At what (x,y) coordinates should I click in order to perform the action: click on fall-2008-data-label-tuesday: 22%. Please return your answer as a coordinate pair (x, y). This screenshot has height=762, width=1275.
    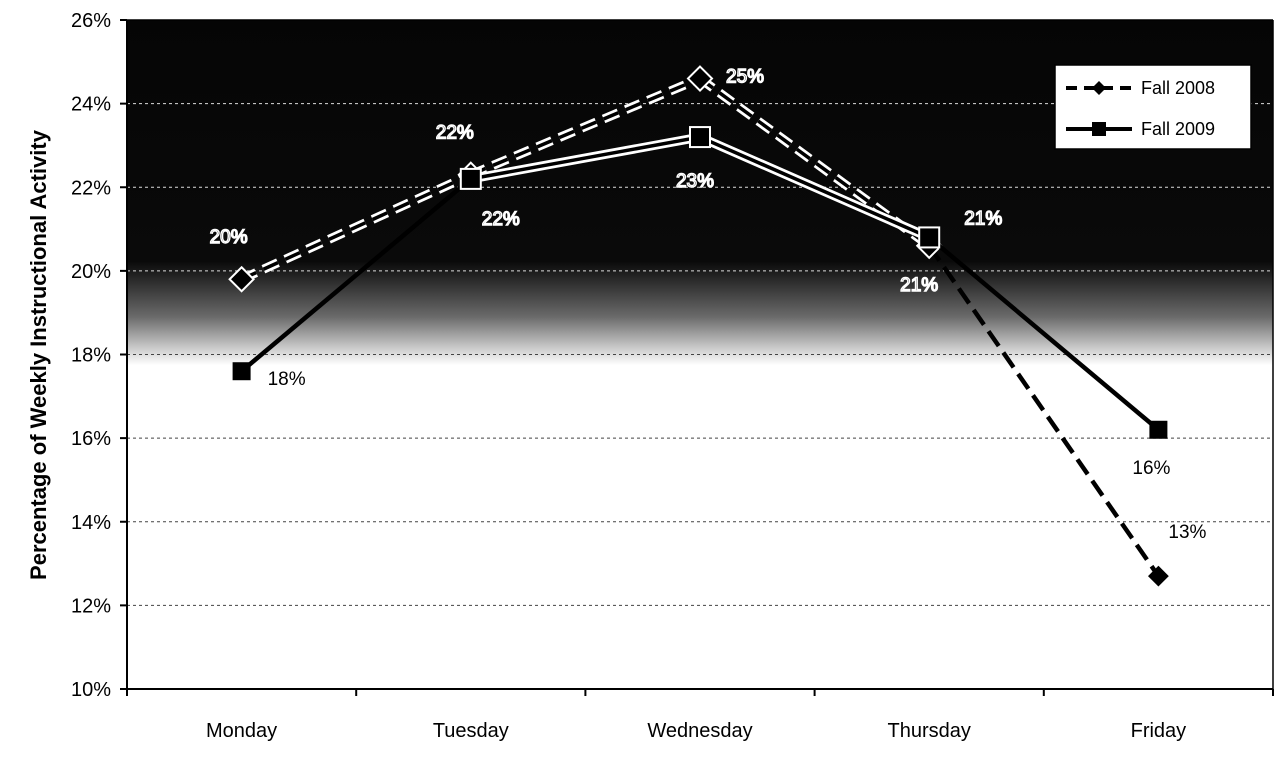
    Looking at the image, I should click on (455, 133).